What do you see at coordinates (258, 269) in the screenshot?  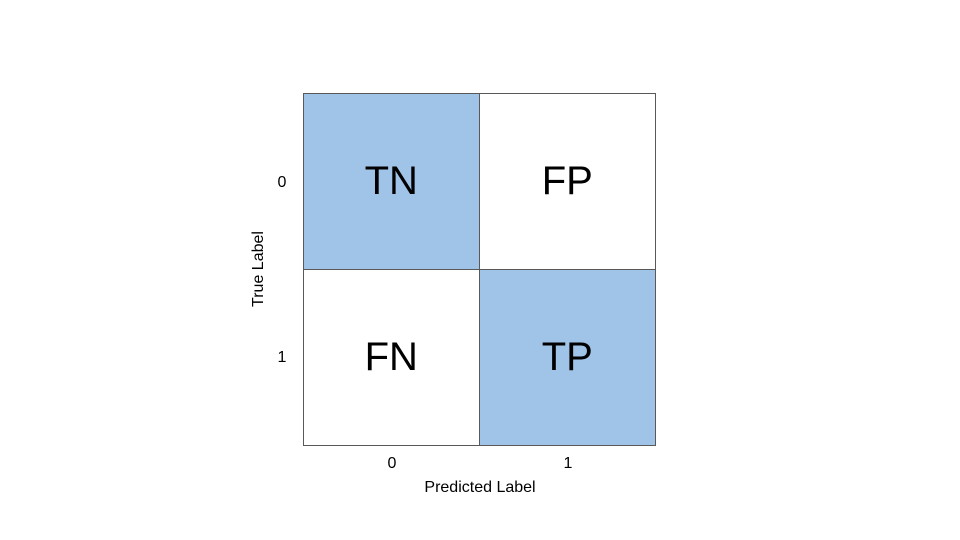 I see `y-axis-label: True Label` at bounding box center [258, 269].